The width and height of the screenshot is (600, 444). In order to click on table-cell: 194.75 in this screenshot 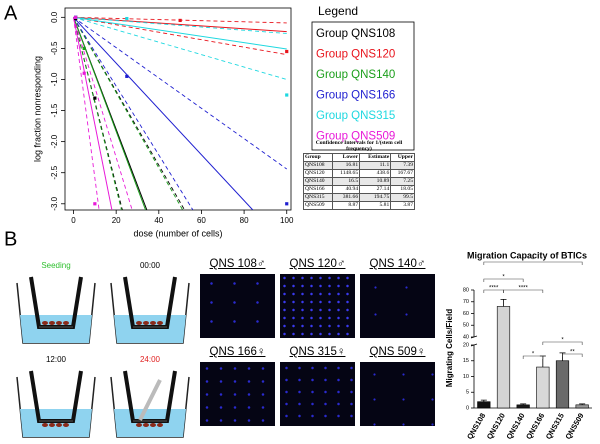, I will do `click(375, 197)`.